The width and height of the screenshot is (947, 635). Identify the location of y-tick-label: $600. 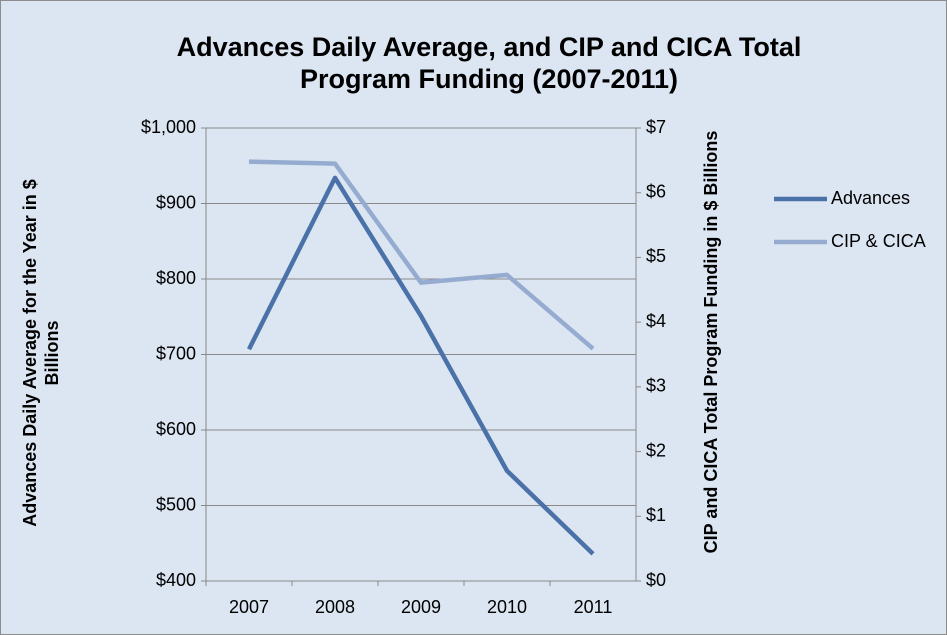
(176, 429).